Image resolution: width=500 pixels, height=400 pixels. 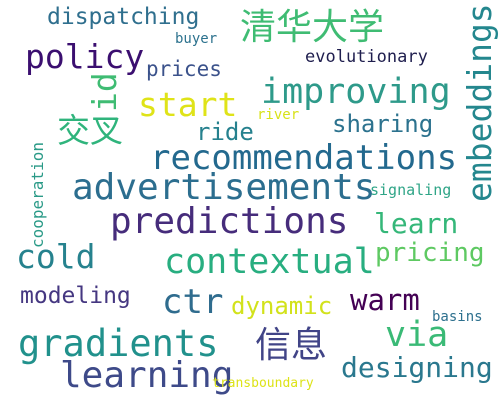 I want to click on word-policy: policy, so click(x=85, y=56).